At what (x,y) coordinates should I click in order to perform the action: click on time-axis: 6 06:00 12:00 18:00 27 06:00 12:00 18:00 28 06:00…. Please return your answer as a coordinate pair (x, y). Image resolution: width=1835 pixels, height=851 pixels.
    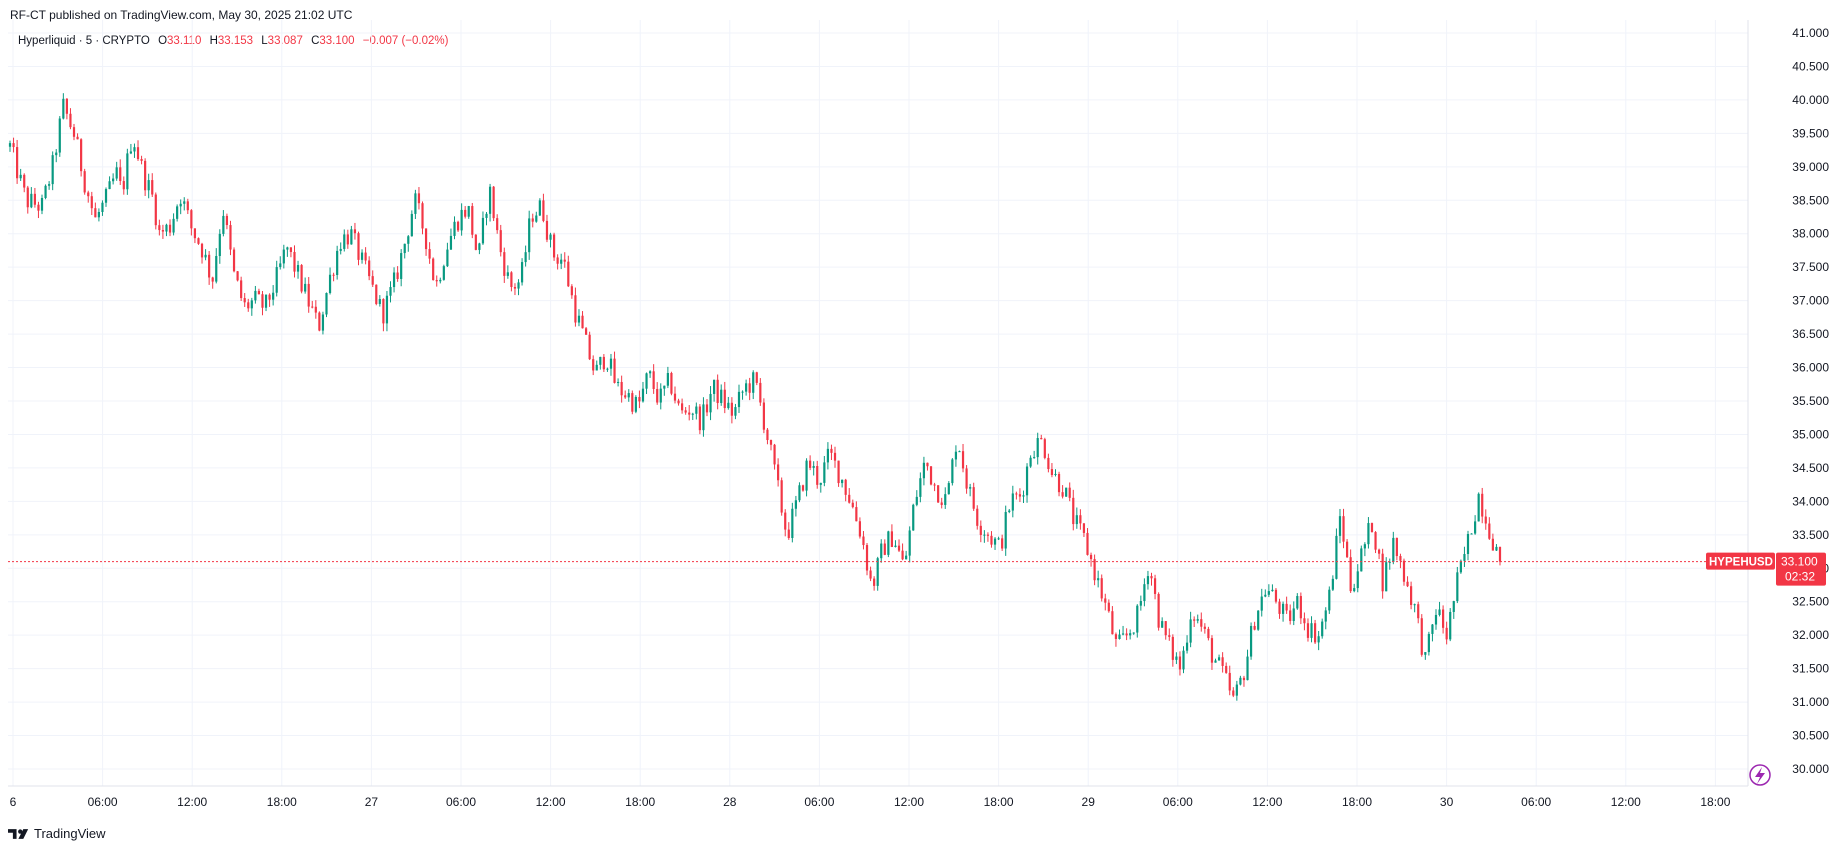
    Looking at the image, I should click on (870, 802).